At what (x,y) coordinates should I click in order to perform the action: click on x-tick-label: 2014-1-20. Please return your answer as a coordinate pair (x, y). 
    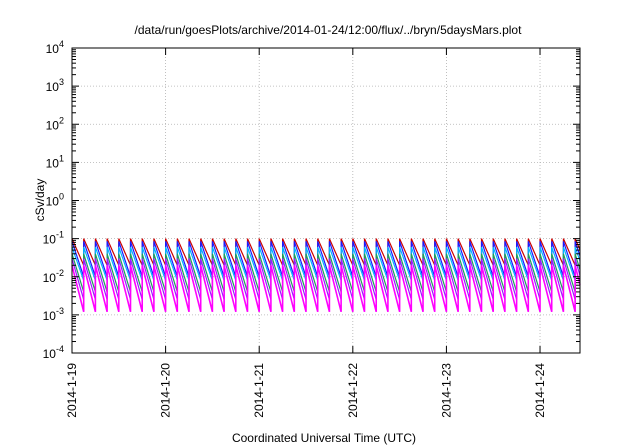
    Looking at the image, I should click on (166, 390).